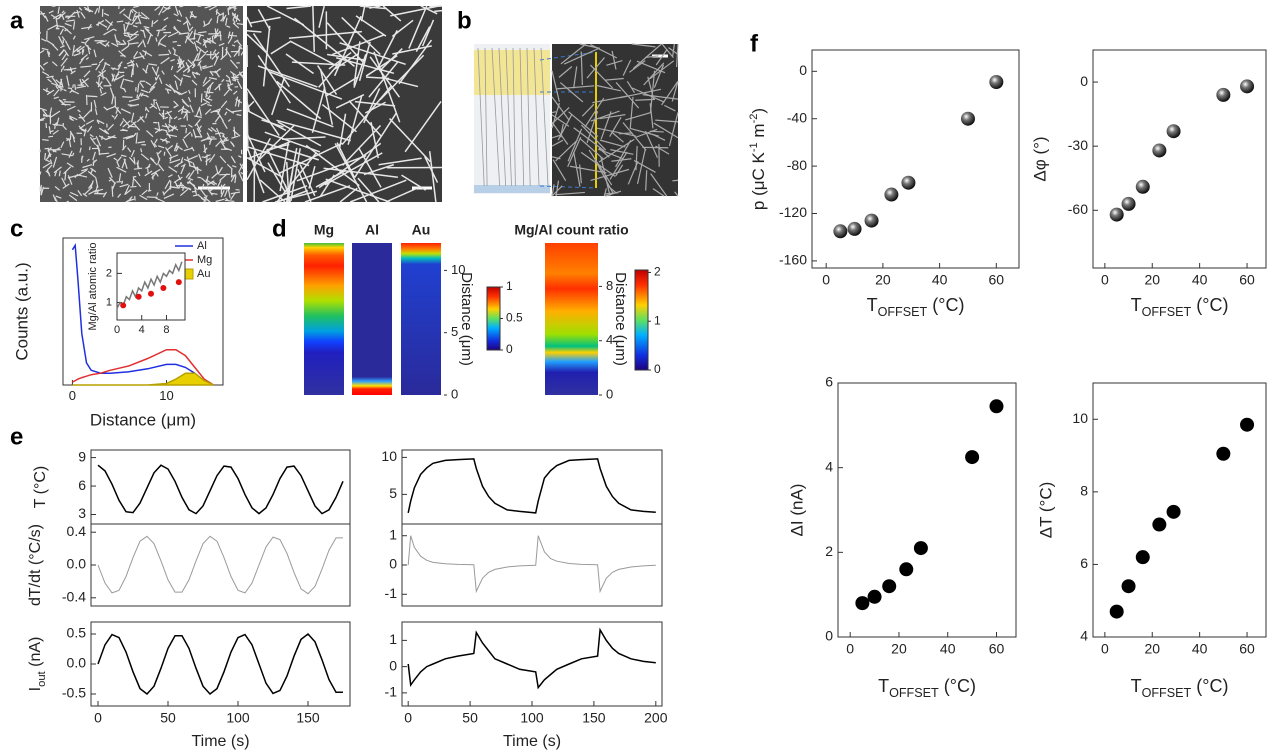  Describe the element at coordinates (470, 717) in the screenshot. I see `x-tick-label: 50` at that location.